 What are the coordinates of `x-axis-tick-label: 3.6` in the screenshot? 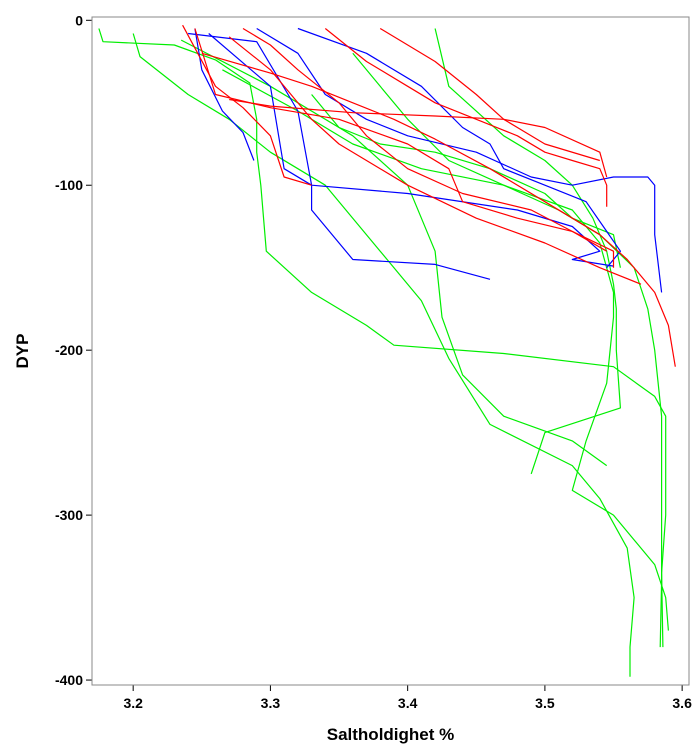 It's located at (682, 703).